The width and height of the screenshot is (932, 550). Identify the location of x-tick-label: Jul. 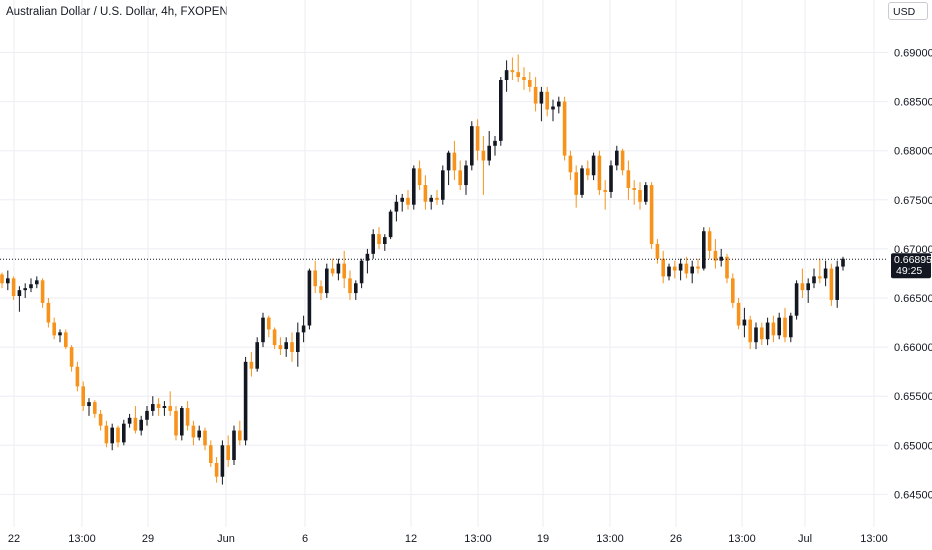
(805, 539).